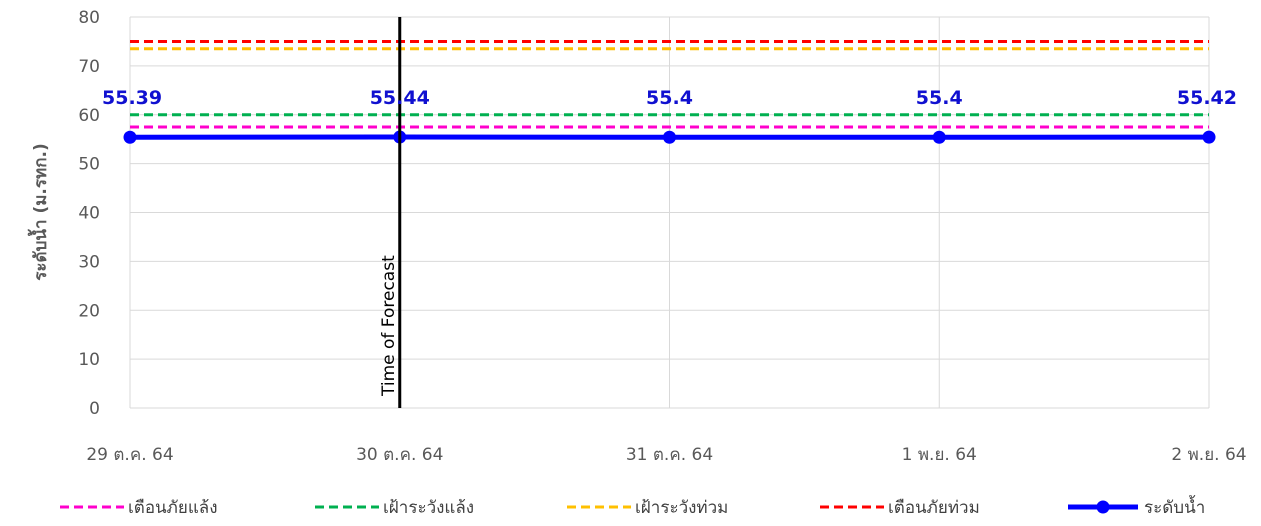  Describe the element at coordinates (1103, 507) in the screenshot. I see `legend-marker` at that location.